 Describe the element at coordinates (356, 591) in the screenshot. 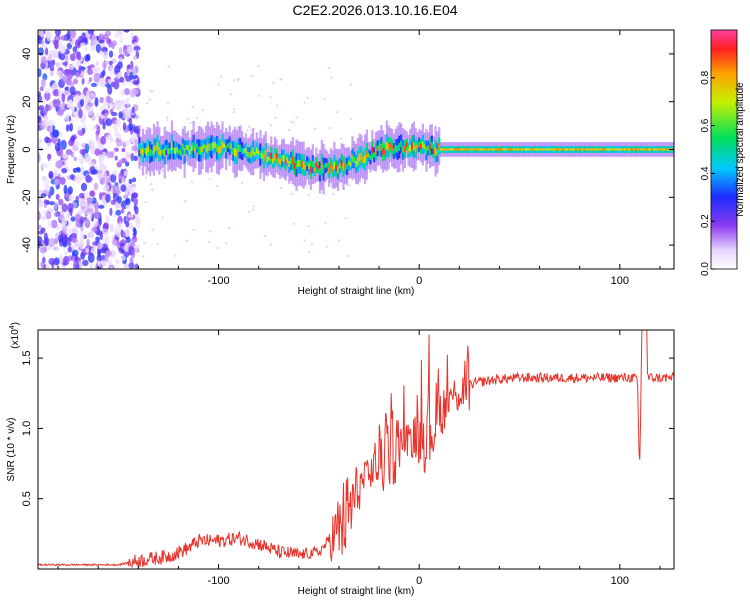

I see `x-axis-label: Height of straight line (km)` at that location.